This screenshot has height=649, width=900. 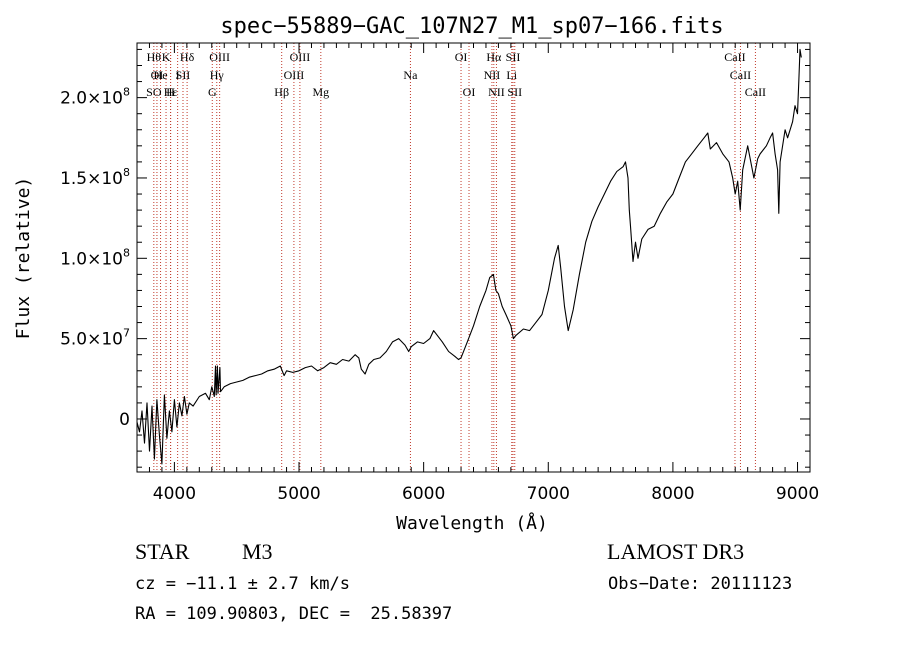 I want to click on spectral-line-label: Hθ, so click(x=154, y=57).